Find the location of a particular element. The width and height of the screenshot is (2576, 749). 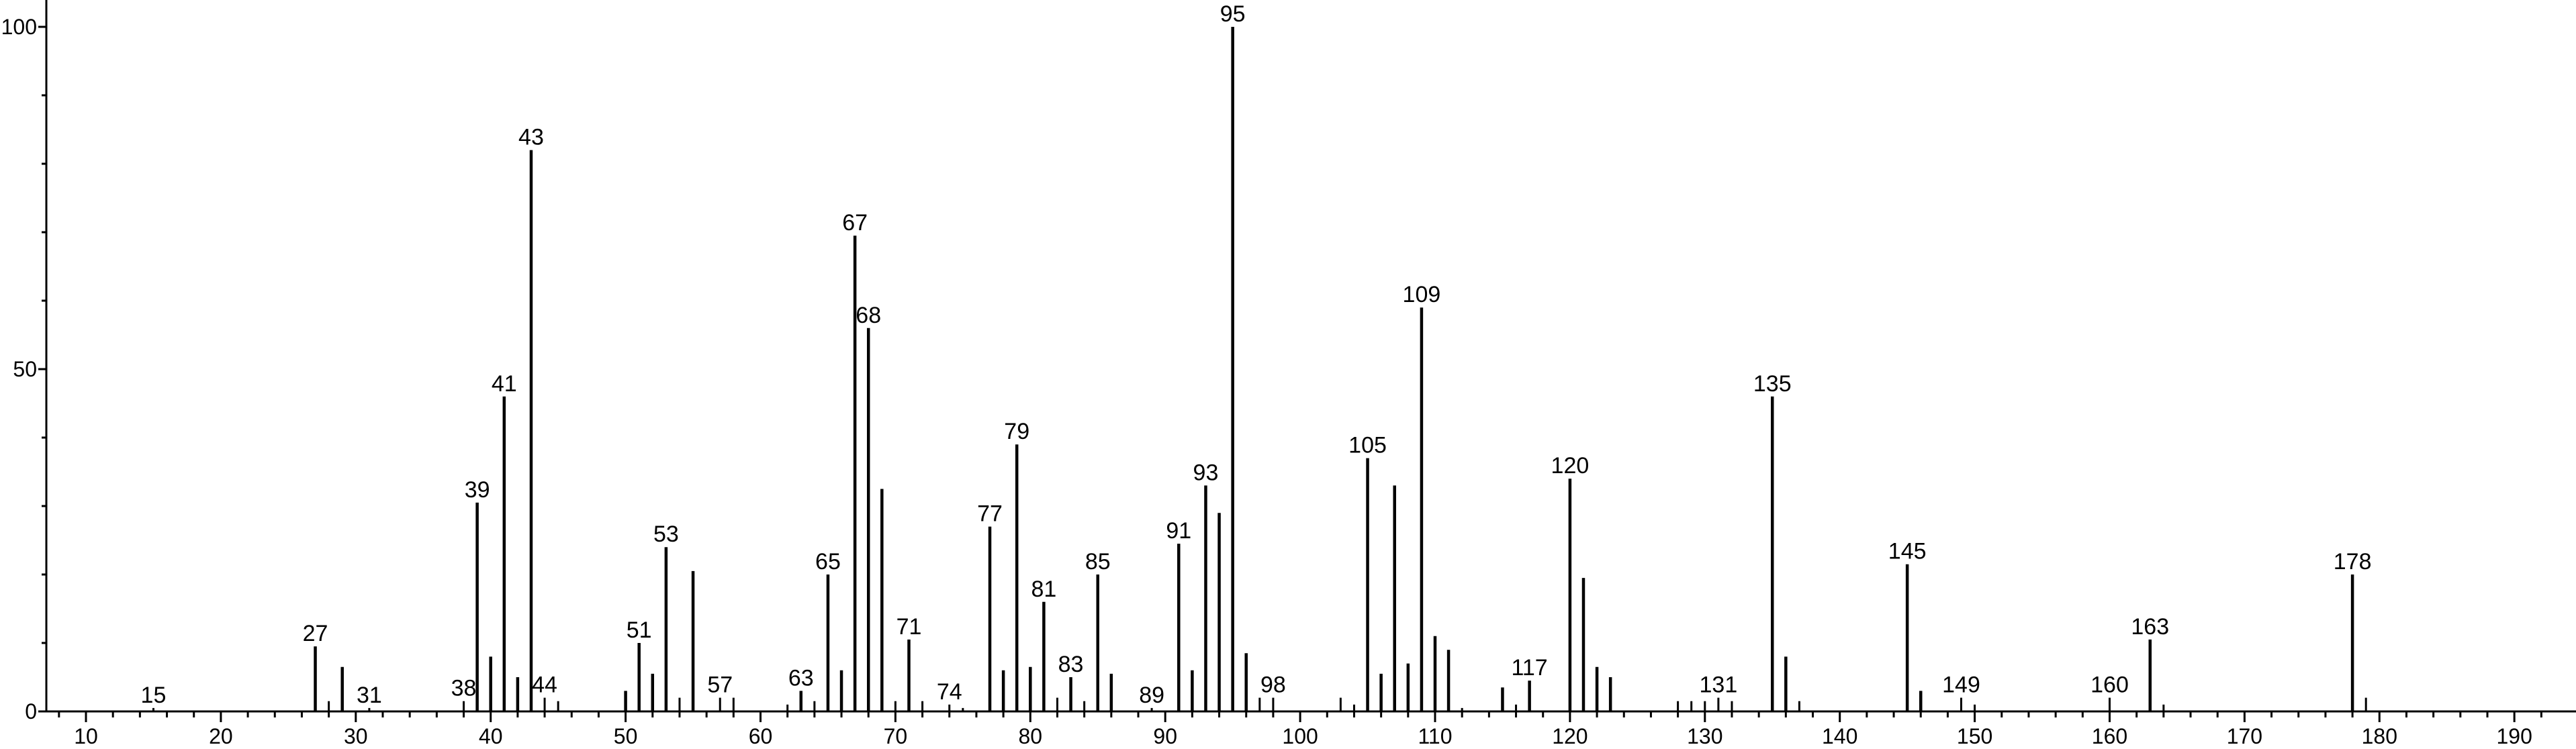

peak-label: 109 is located at coordinates (1422, 294).